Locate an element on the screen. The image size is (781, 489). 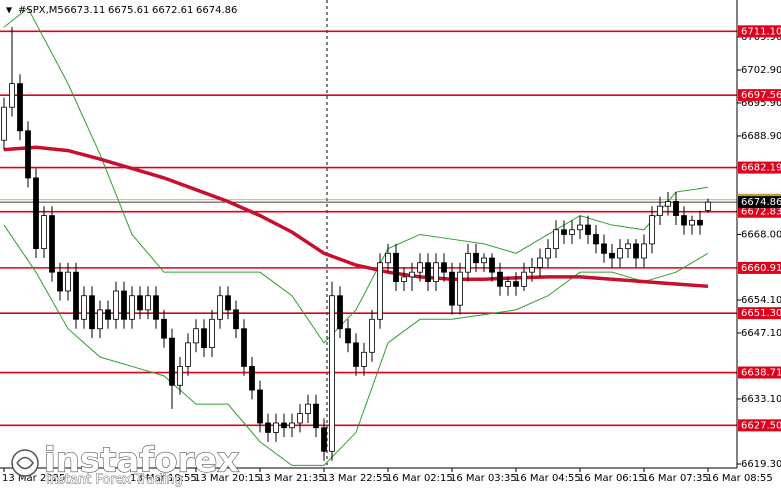
level-label: 6697.56 is located at coordinates (761, 95).